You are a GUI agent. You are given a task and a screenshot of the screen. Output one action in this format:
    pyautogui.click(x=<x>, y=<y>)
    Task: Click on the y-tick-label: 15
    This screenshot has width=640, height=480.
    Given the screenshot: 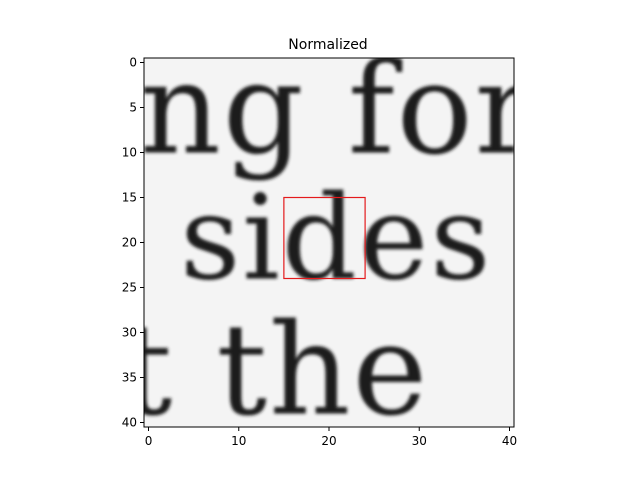 What is the action you would take?
    pyautogui.click(x=129, y=198)
    